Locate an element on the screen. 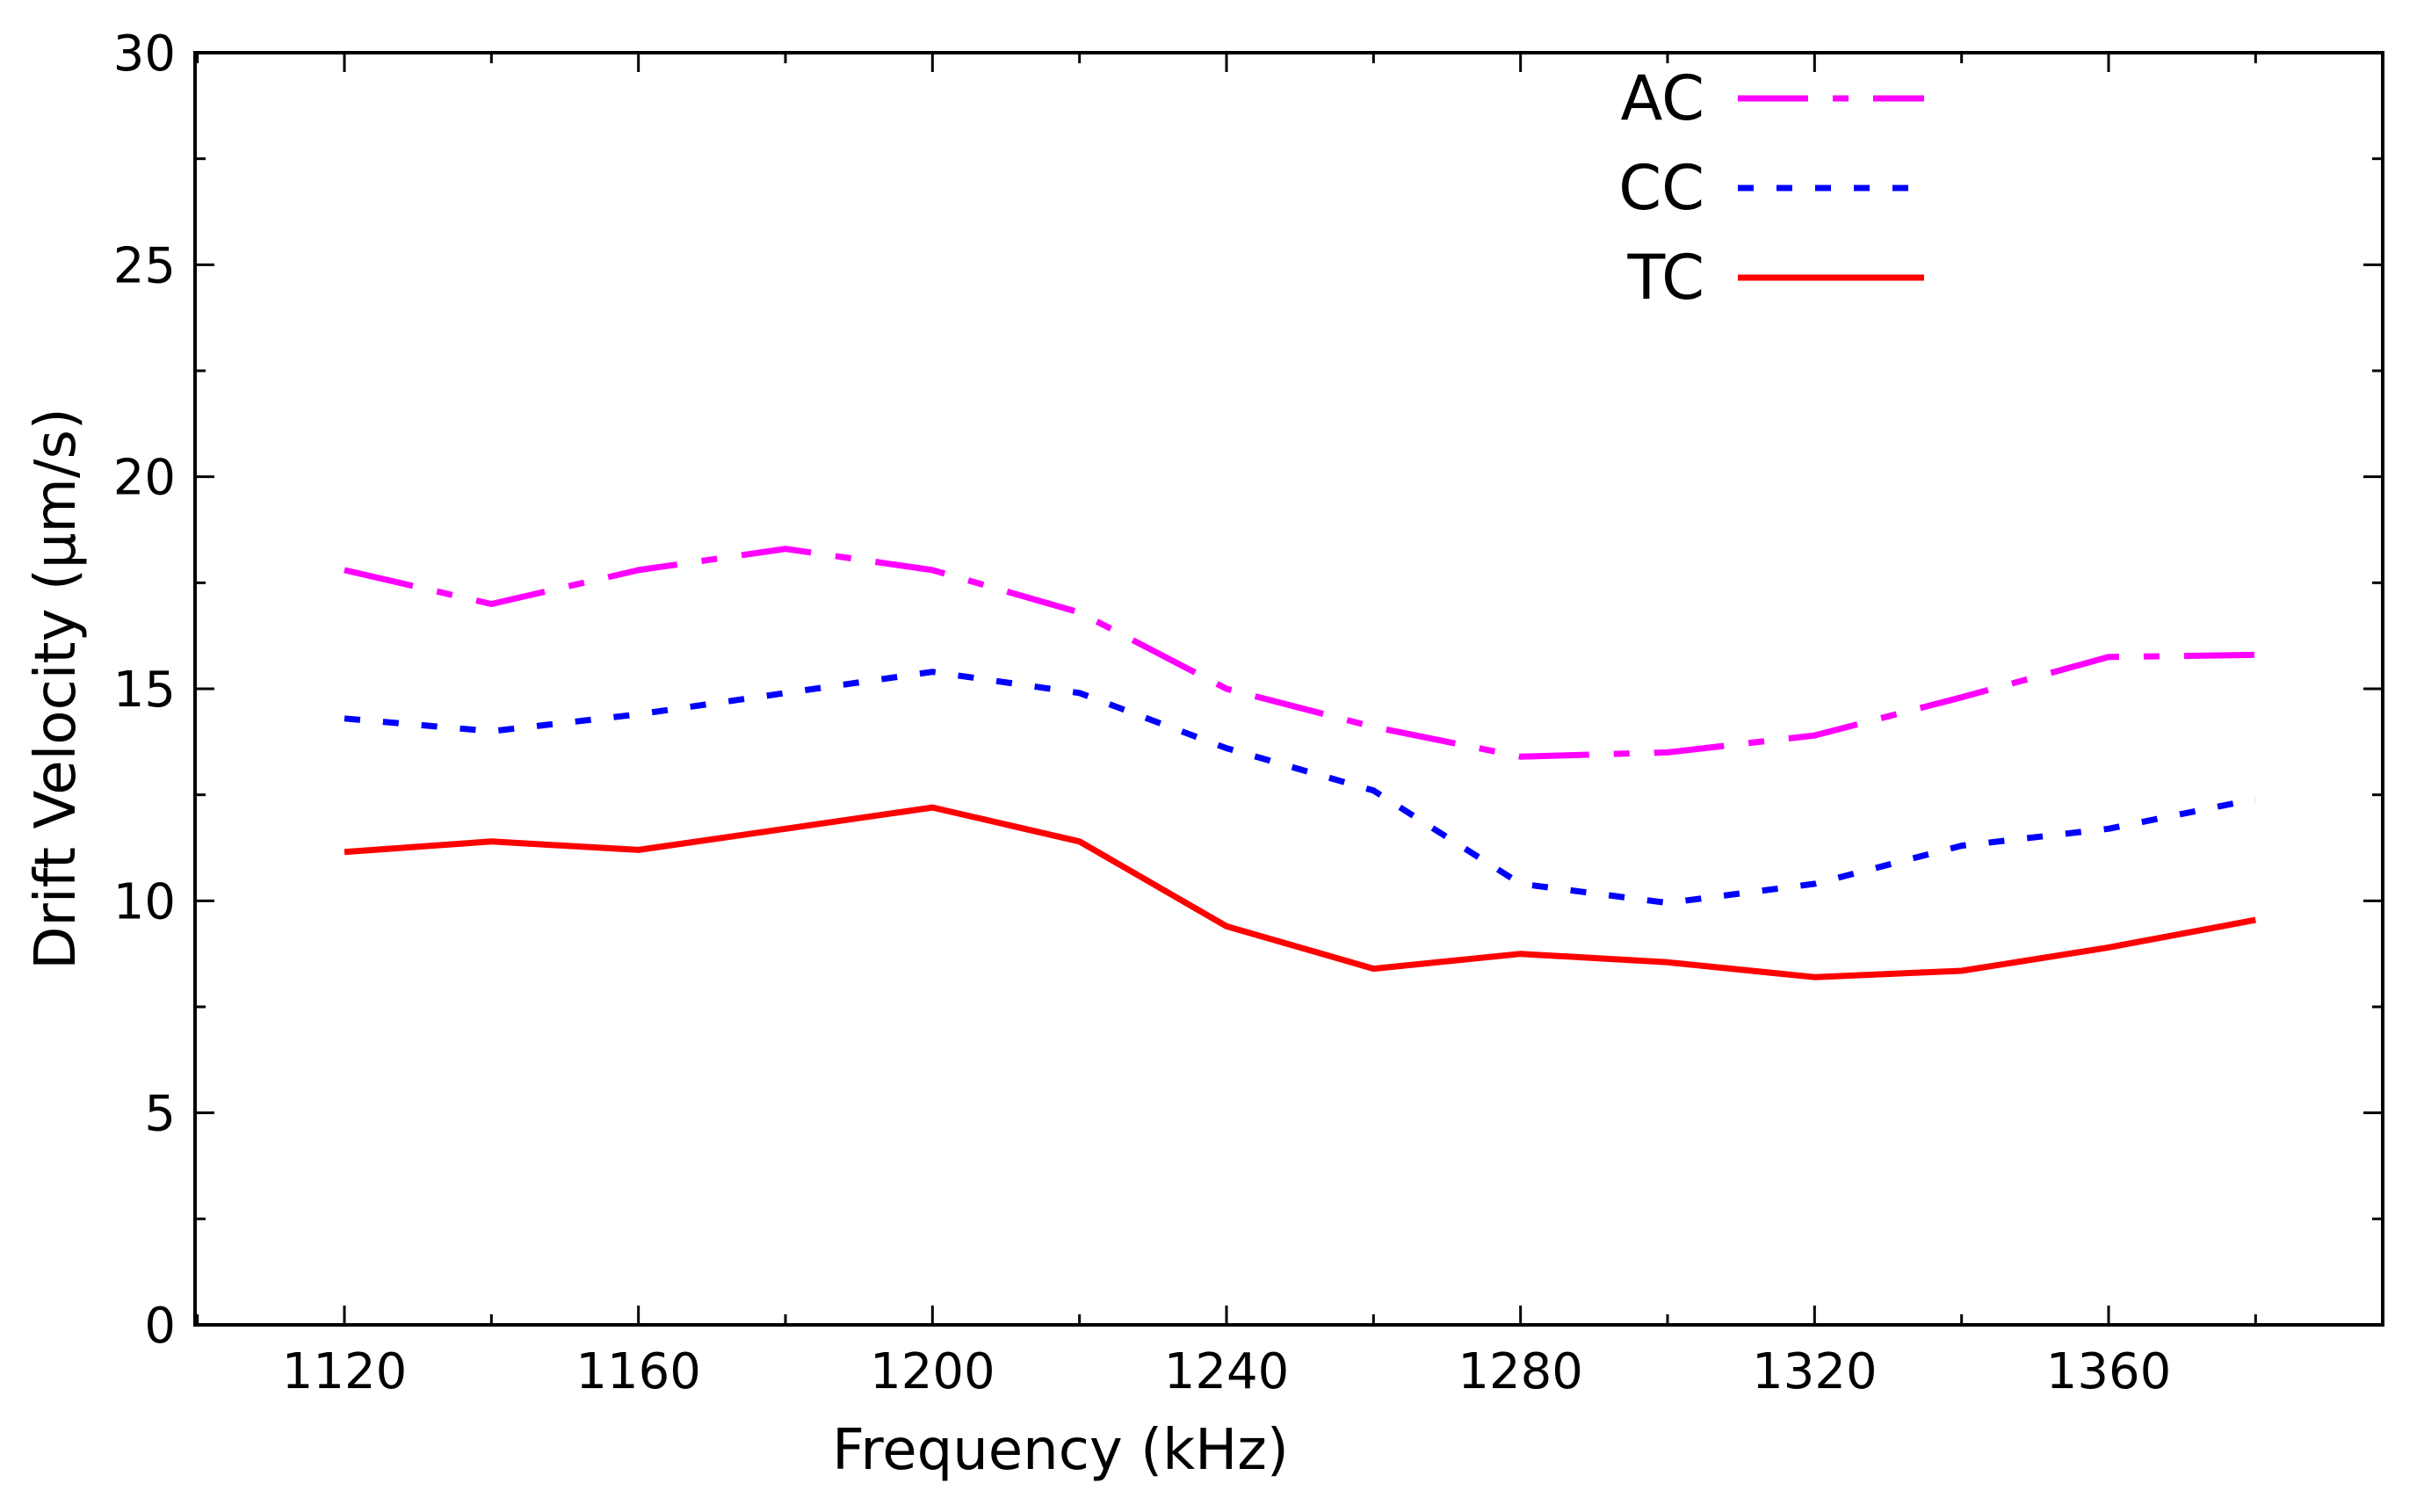  series-line-cc is located at coordinates (1300, 788).